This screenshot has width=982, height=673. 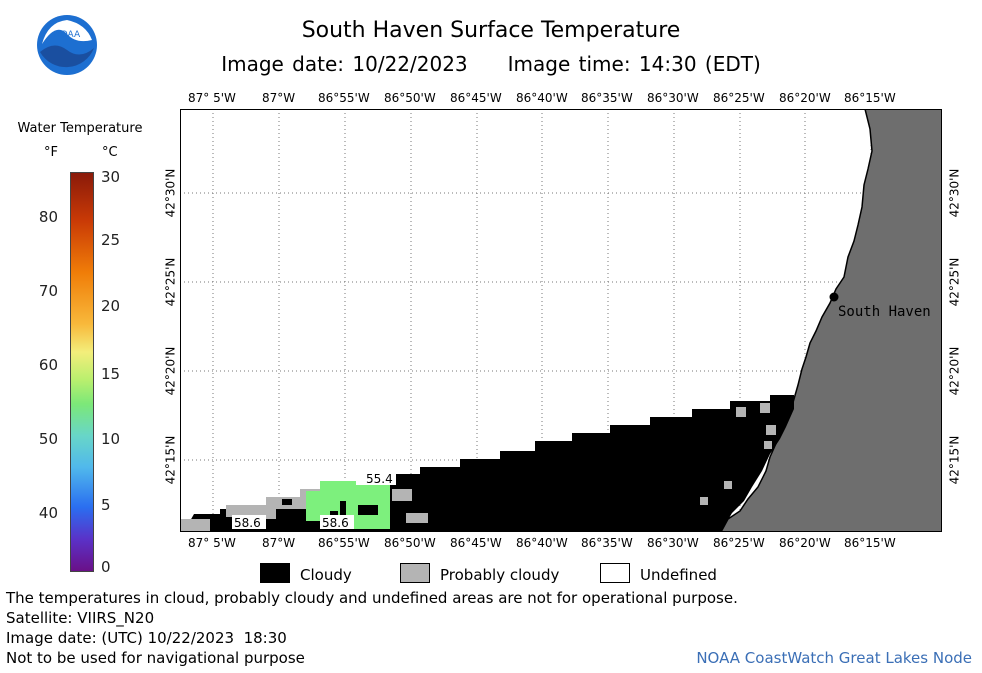 I want to click on lon-label-top: 86°30'W, so click(x=673, y=98).